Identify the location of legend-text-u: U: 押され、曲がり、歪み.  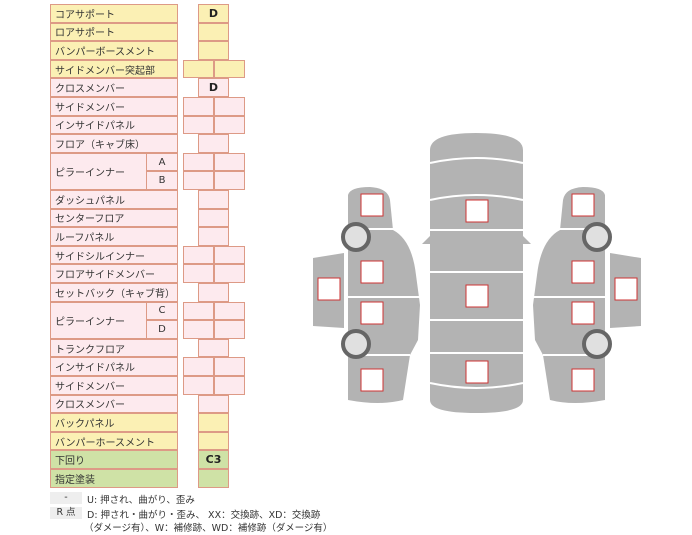
(141, 500).